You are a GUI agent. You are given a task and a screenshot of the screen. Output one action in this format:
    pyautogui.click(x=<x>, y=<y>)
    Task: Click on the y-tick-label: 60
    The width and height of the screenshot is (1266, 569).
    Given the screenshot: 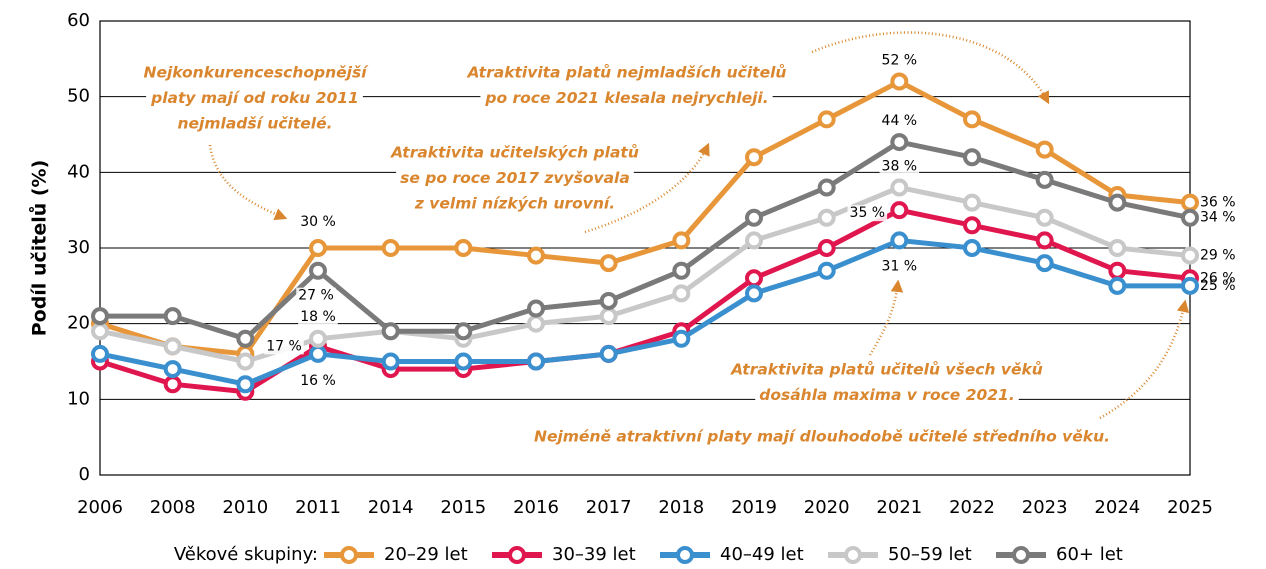 What is the action you would take?
    pyautogui.click(x=78, y=20)
    